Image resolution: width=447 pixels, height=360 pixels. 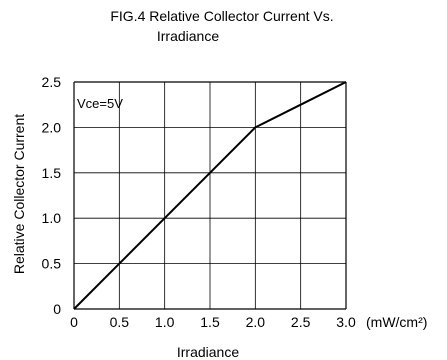 What do you see at coordinates (221, 16) in the screenshot?
I see `chart-title-line-1: FIG.4 Relative Collector Current Vs.` at bounding box center [221, 16].